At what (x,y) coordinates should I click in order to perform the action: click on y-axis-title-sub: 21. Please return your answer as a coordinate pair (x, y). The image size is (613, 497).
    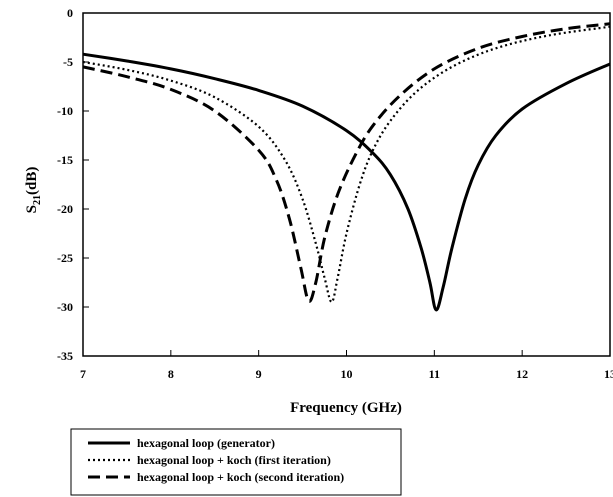
    Looking at the image, I should click on (37, 200).